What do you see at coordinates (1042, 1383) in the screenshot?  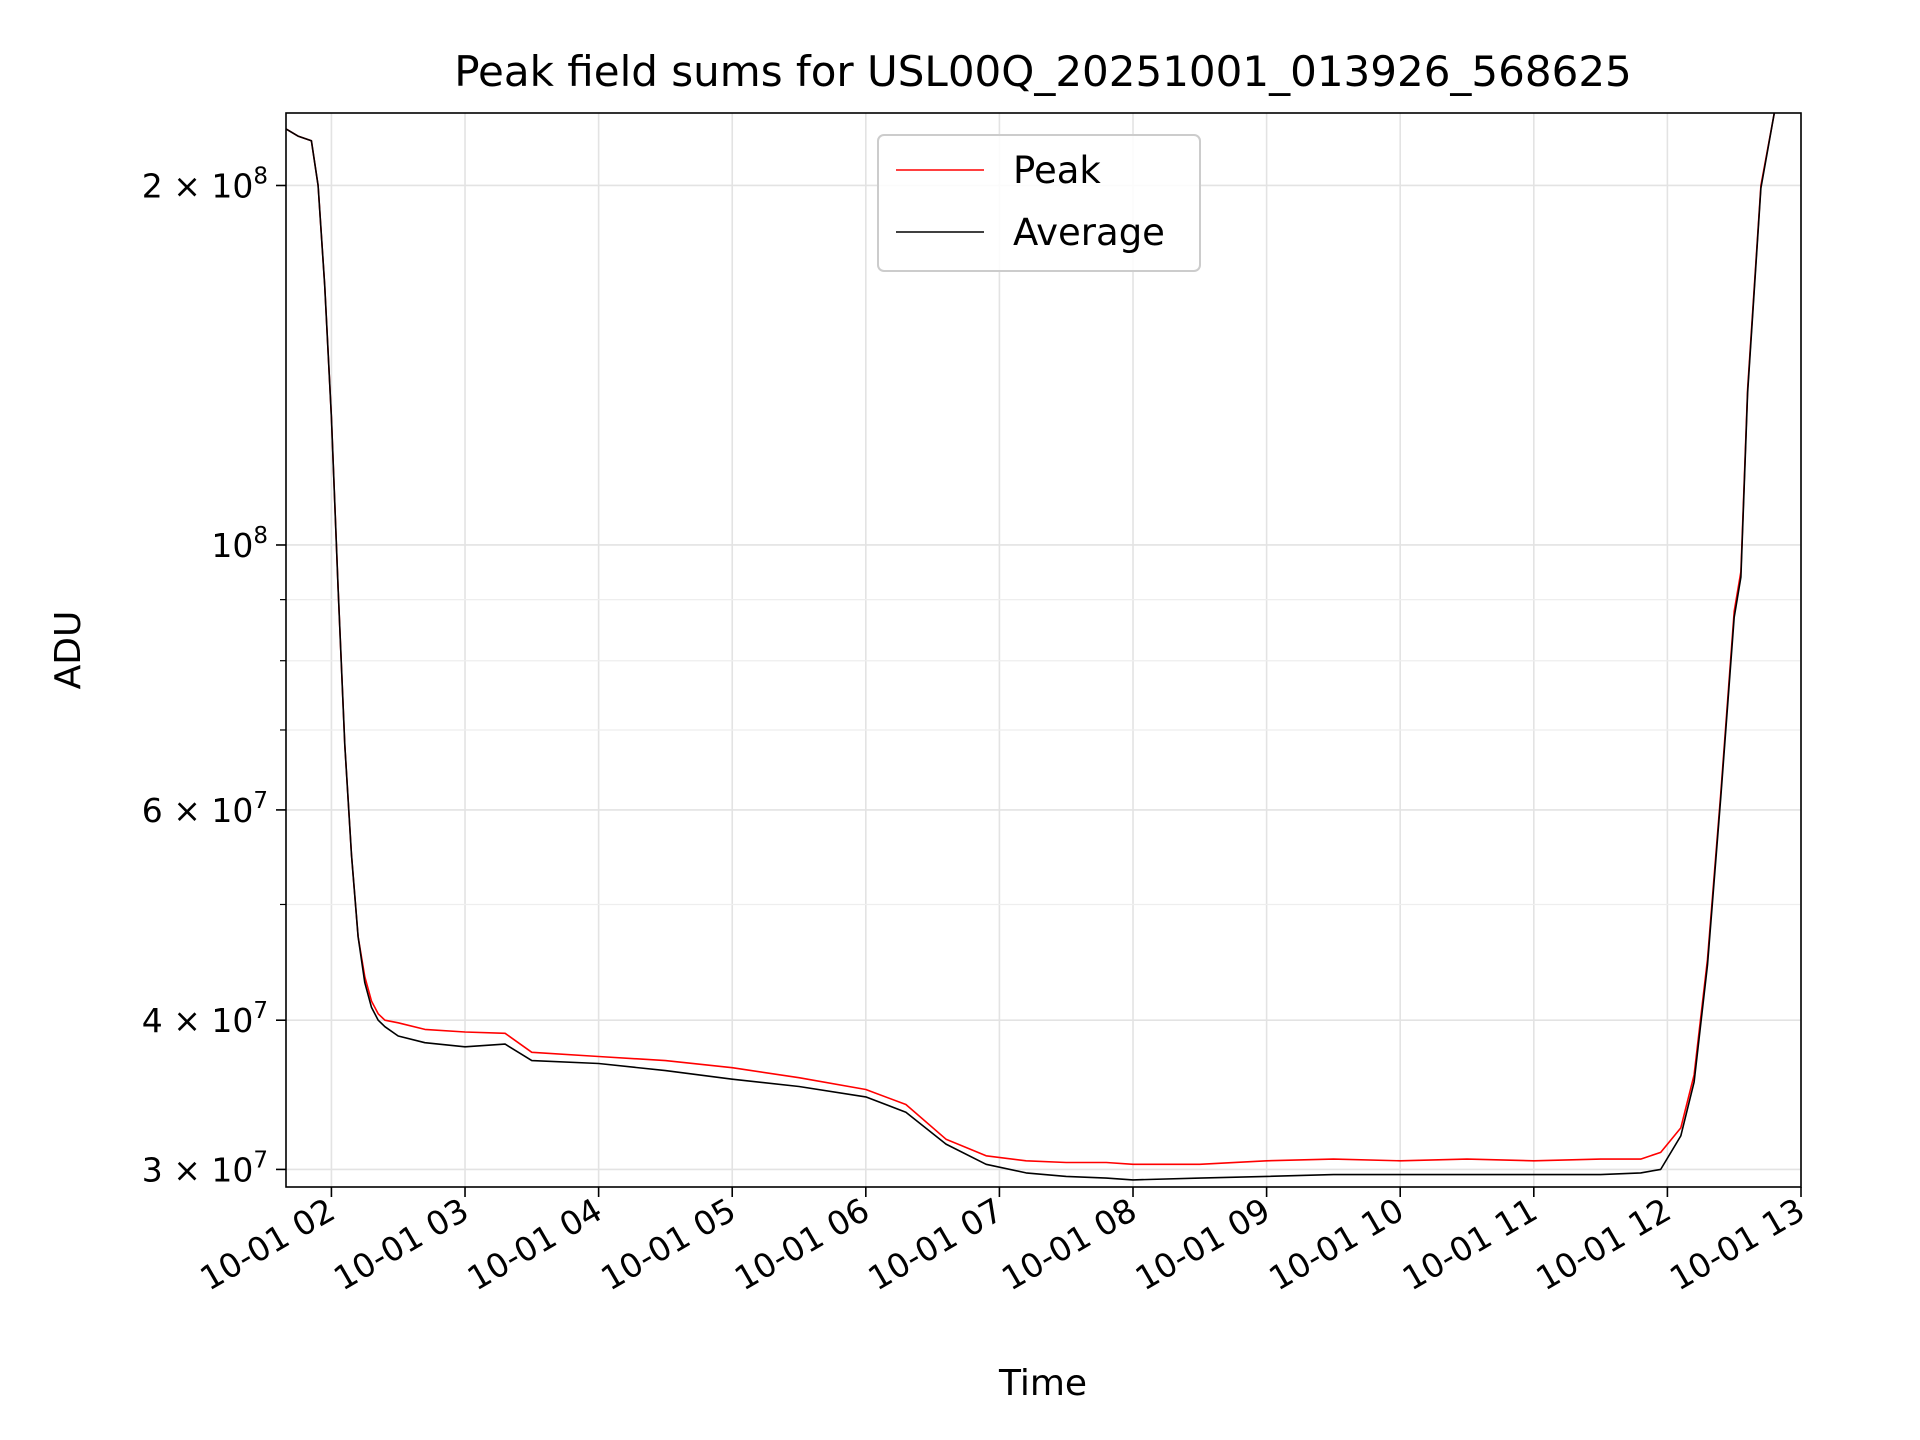 I see `x-axis-label: Time` at bounding box center [1042, 1383].